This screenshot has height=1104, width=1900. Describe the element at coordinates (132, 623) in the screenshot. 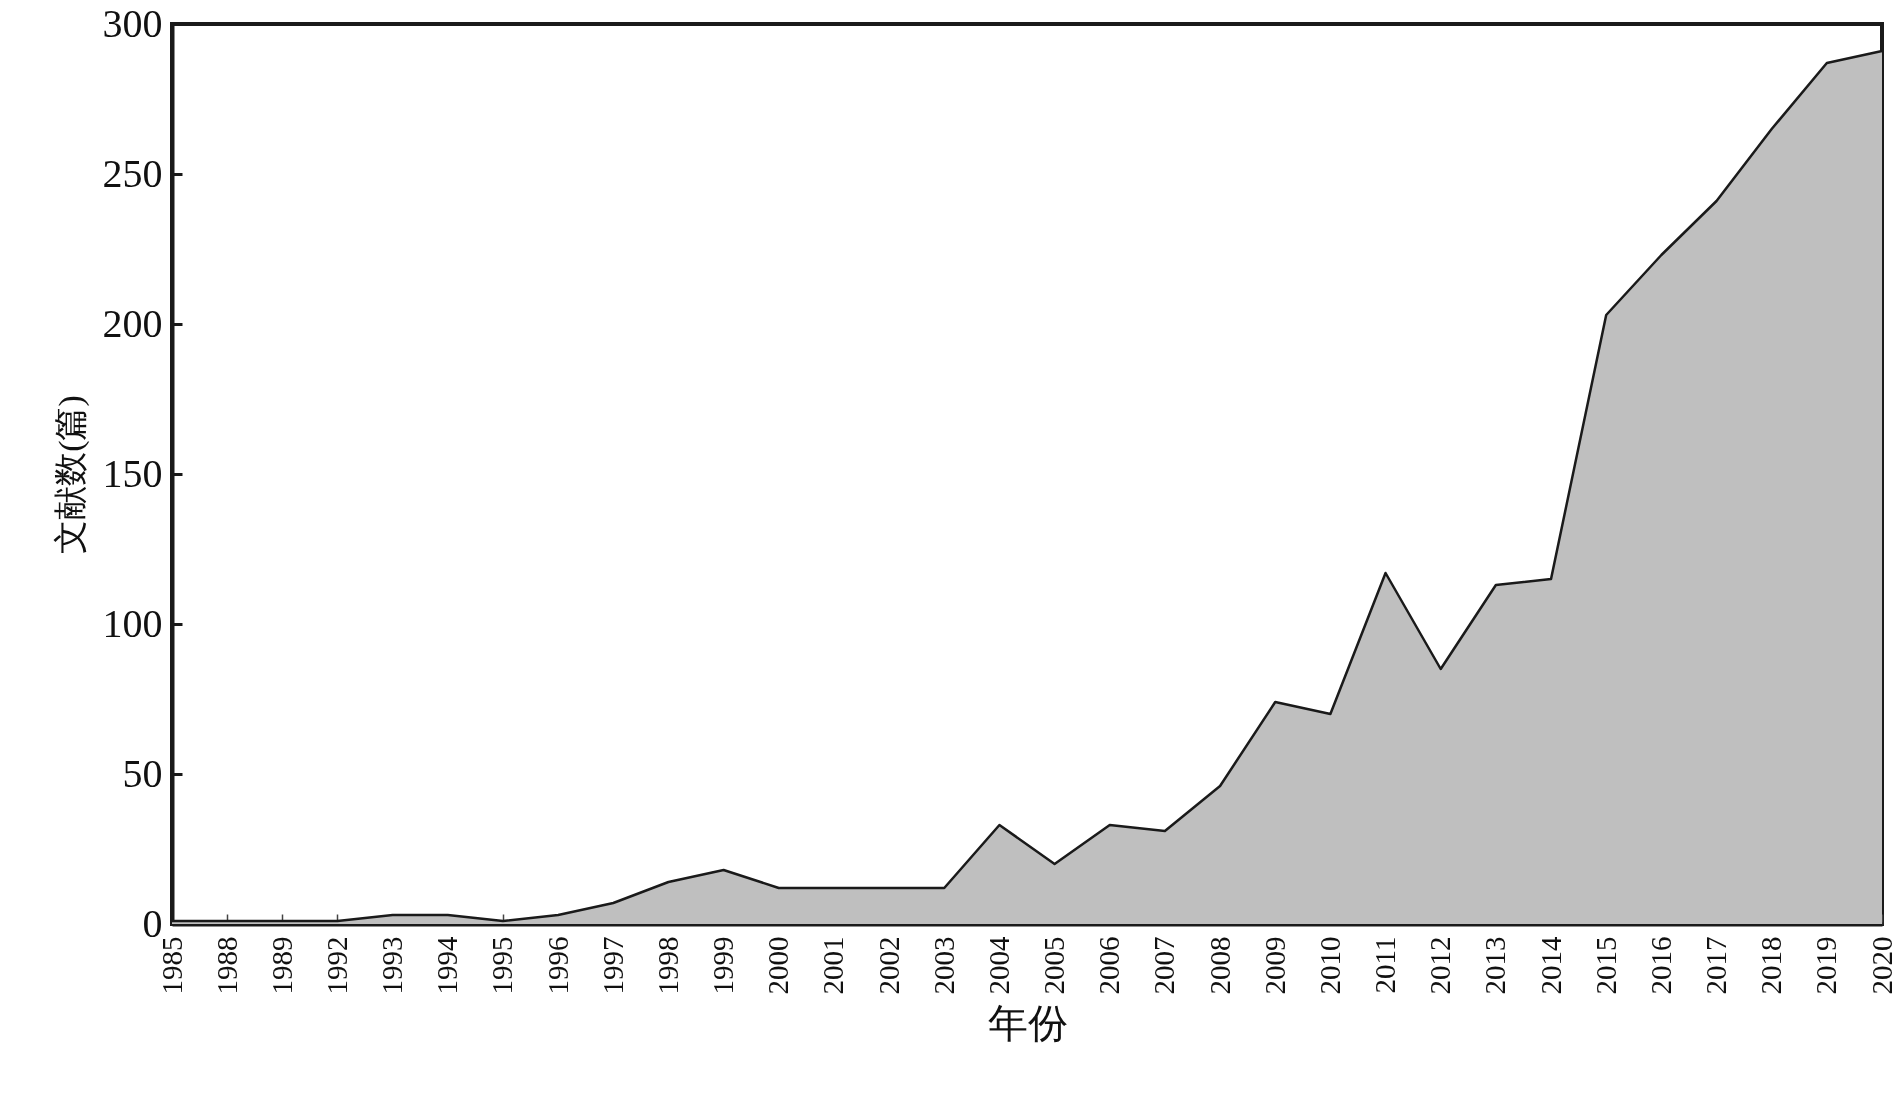

I see `y-tick-label: 100` at that location.